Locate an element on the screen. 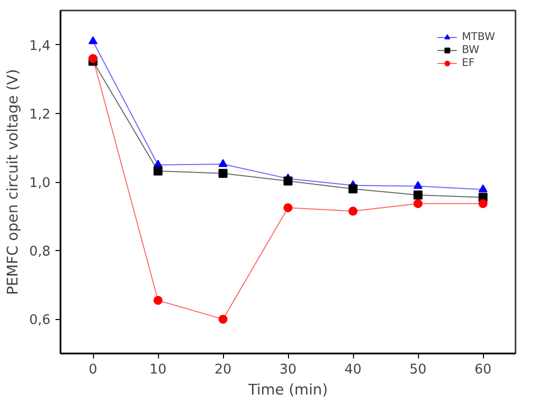  x-tick-label: 10 is located at coordinates (158, 370).